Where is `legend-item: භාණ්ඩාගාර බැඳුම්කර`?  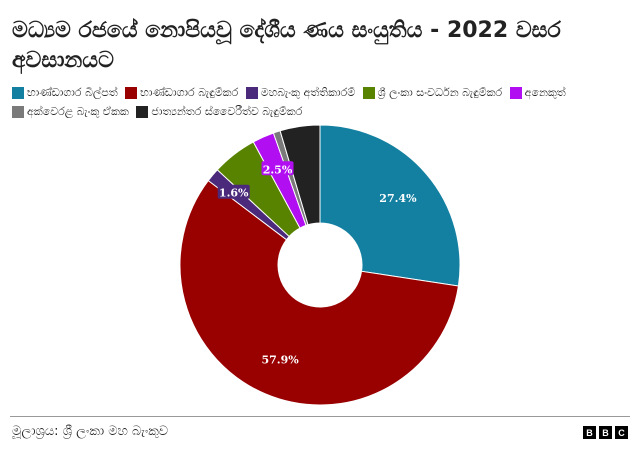
legend-item: භාණ්ඩාගාර බැඳුම්කර is located at coordinates (181, 93).